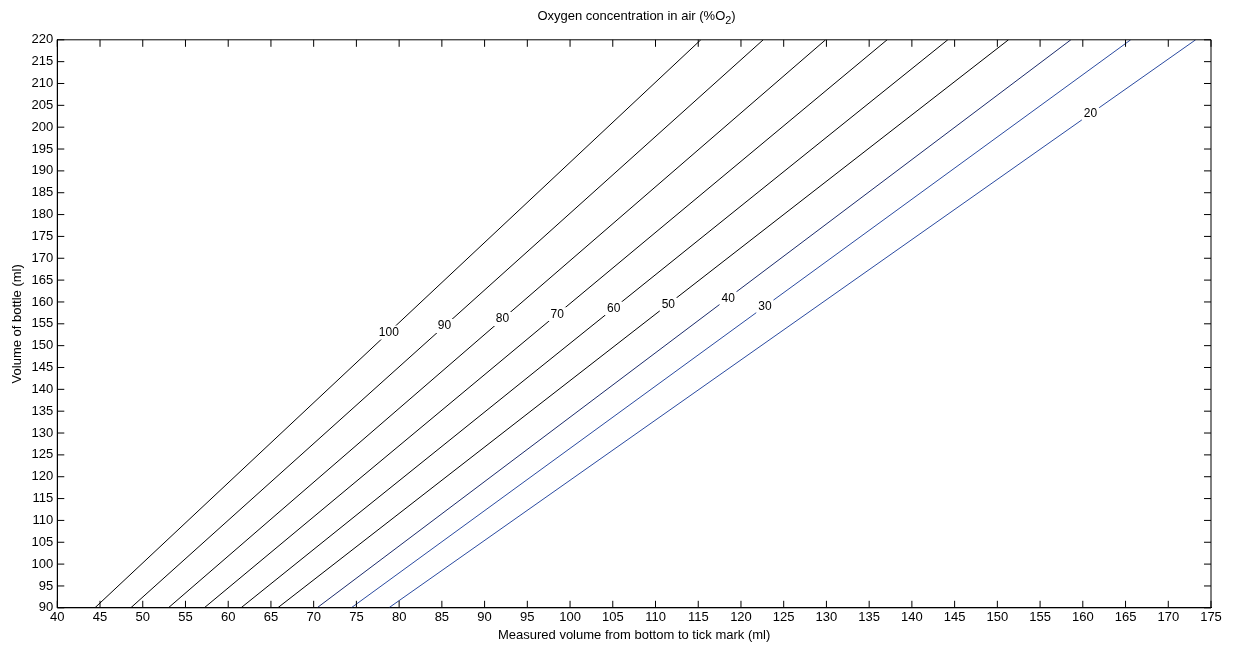 This screenshot has width=1233, height=656. I want to click on y-tick-label: 105, so click(42, 541).